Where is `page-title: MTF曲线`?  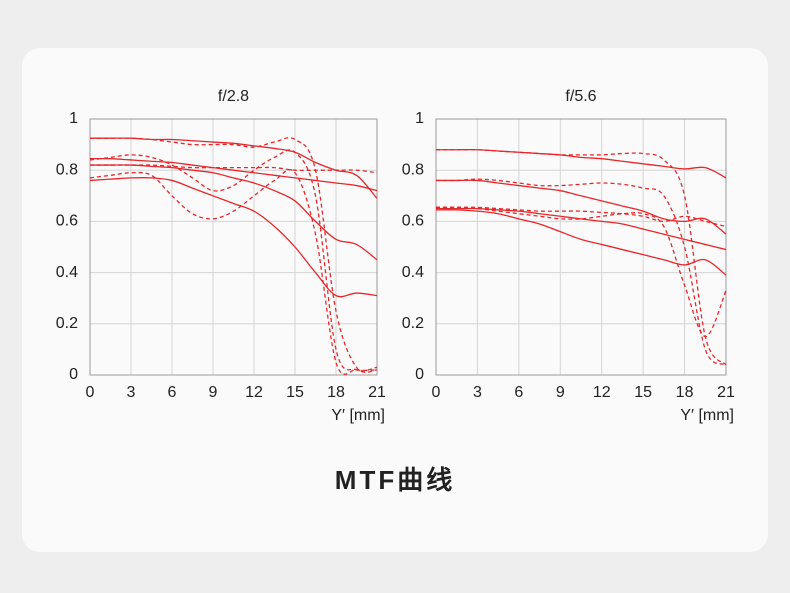
page-title: MTF曲线 is located at coordinates (395, 480).